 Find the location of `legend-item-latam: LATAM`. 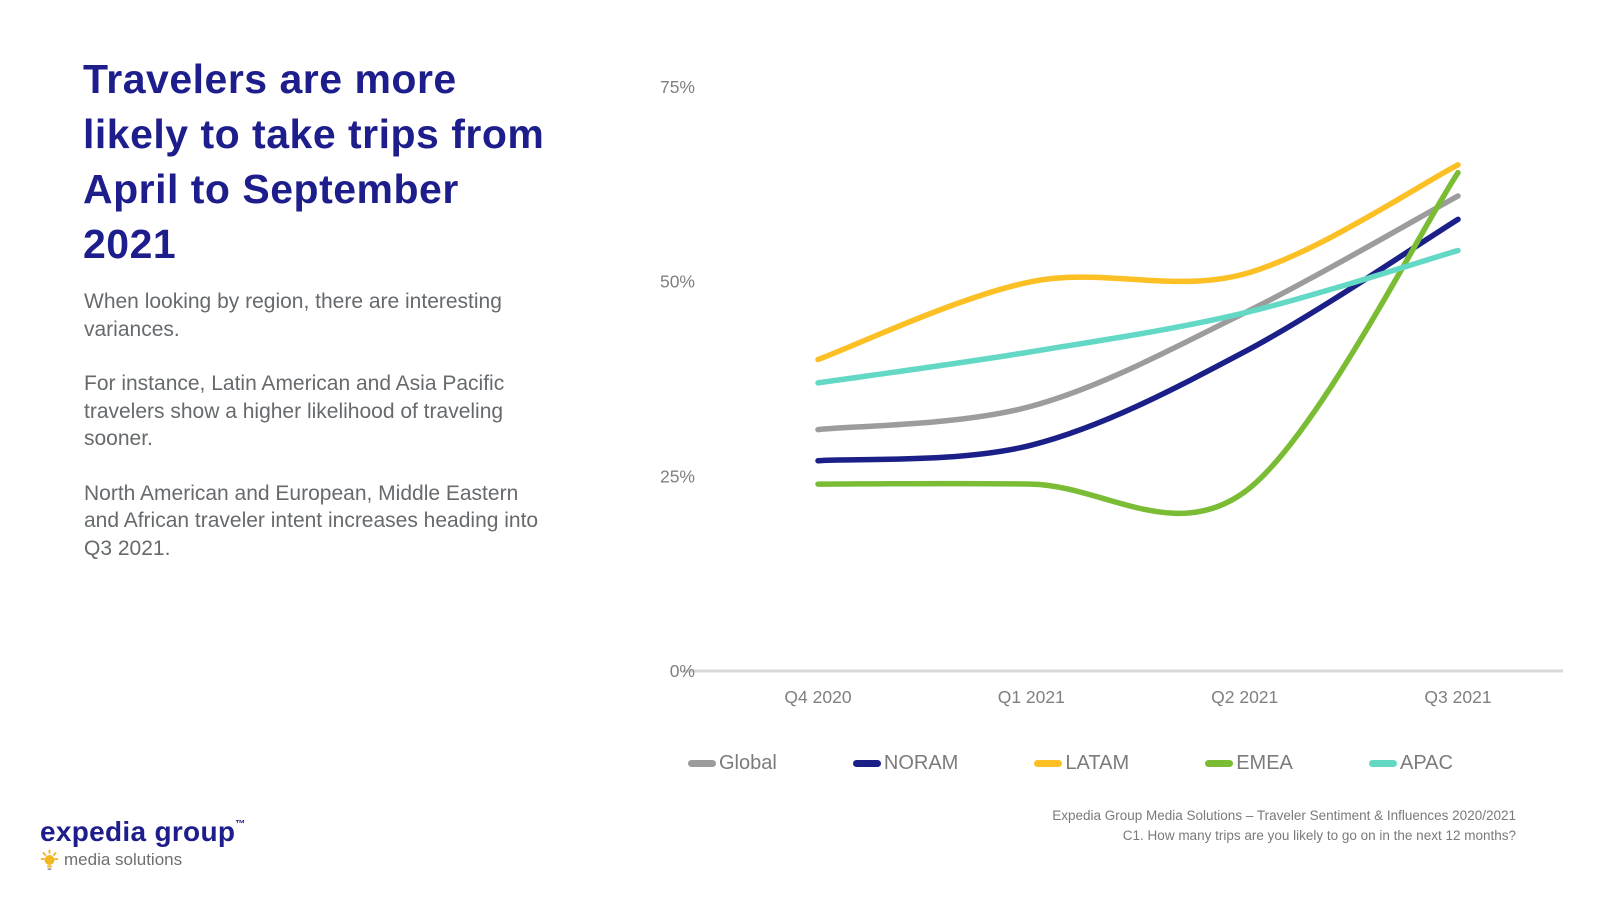

legend-item-latam: LATAM is located at coordinates (1081, 763).